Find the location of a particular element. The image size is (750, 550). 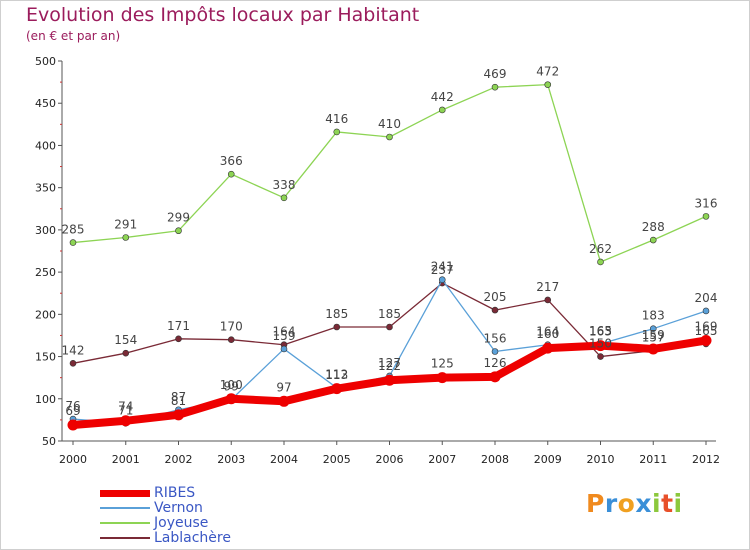

data-label-joyeuse: 338 is located at coordinates (284, 185).